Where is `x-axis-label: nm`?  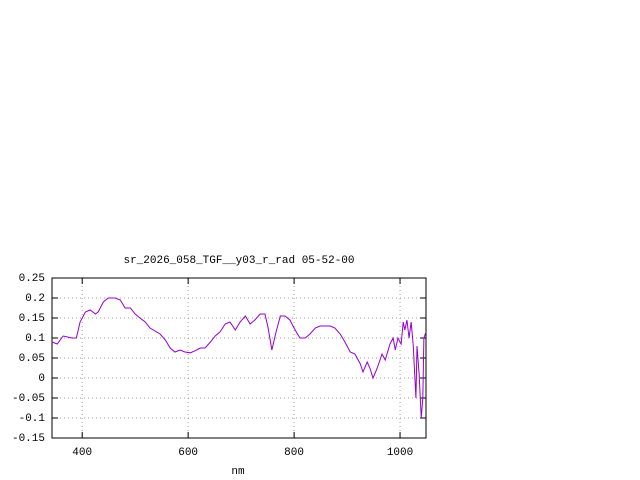
x-axis-label: nm is located at coordinates (238, 472).